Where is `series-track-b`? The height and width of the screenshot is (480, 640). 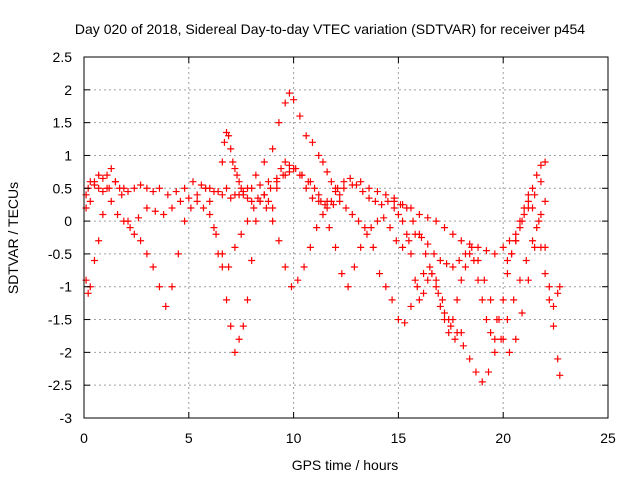 series-track-b is located at coordinates (213, 160).